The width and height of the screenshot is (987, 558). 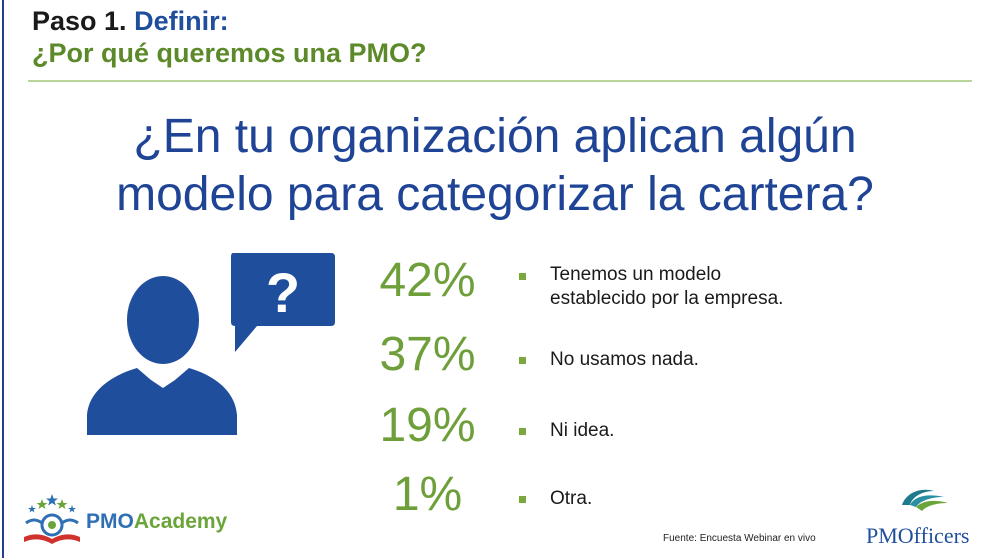 What do you see at coordinates (918, 535) in the screenshot?
I see `pmofficers-logo-text: PMOfficers` at bounding box center [918, 535].